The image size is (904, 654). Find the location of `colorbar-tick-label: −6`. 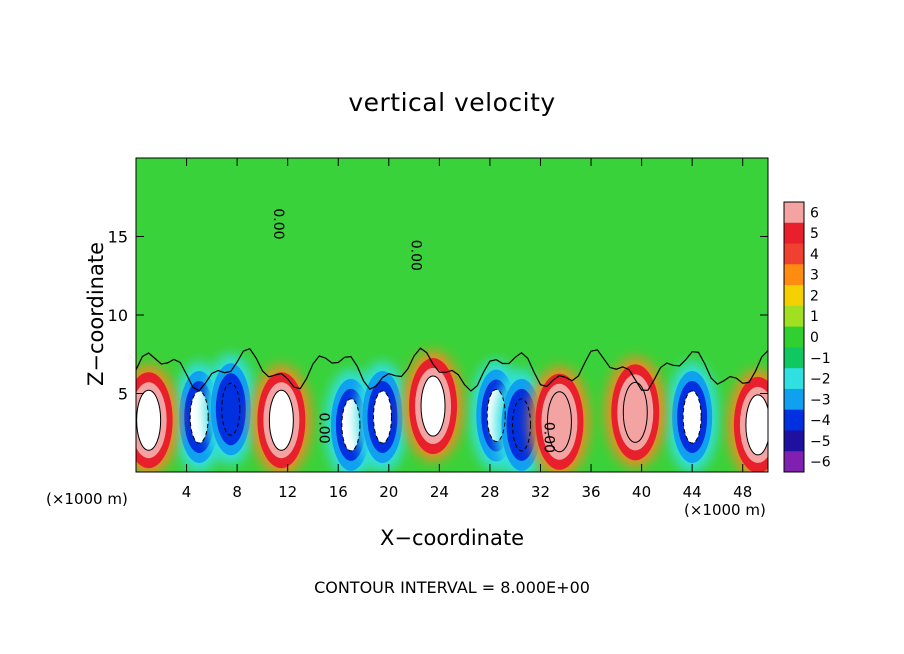

colorbar-tick-label: −6 is located at coordinates (820, 463).